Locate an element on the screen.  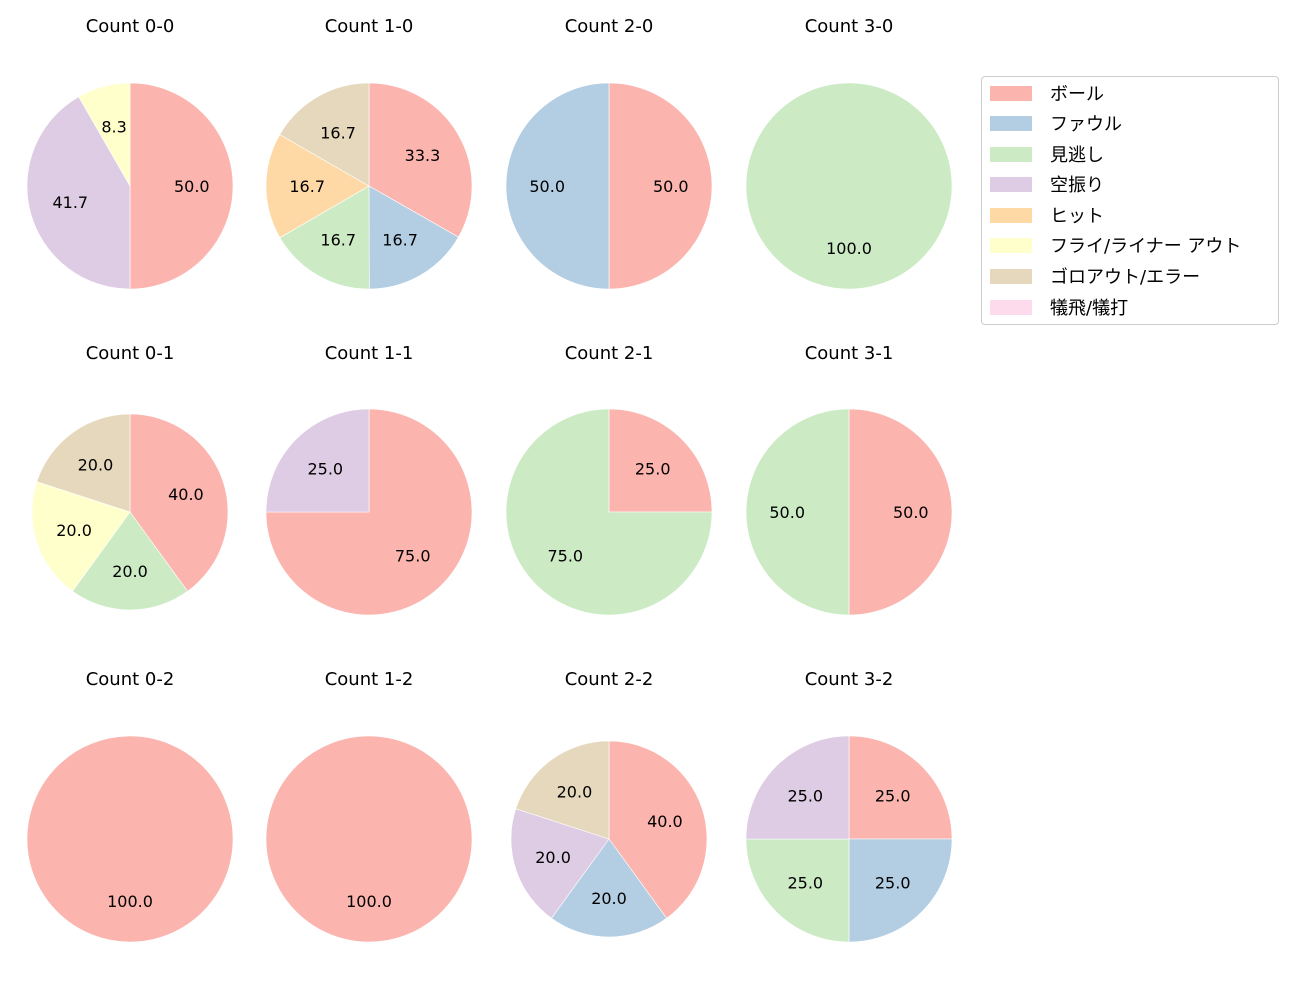
pie-title: Count 0-1 is located at coordinates (130, 353).